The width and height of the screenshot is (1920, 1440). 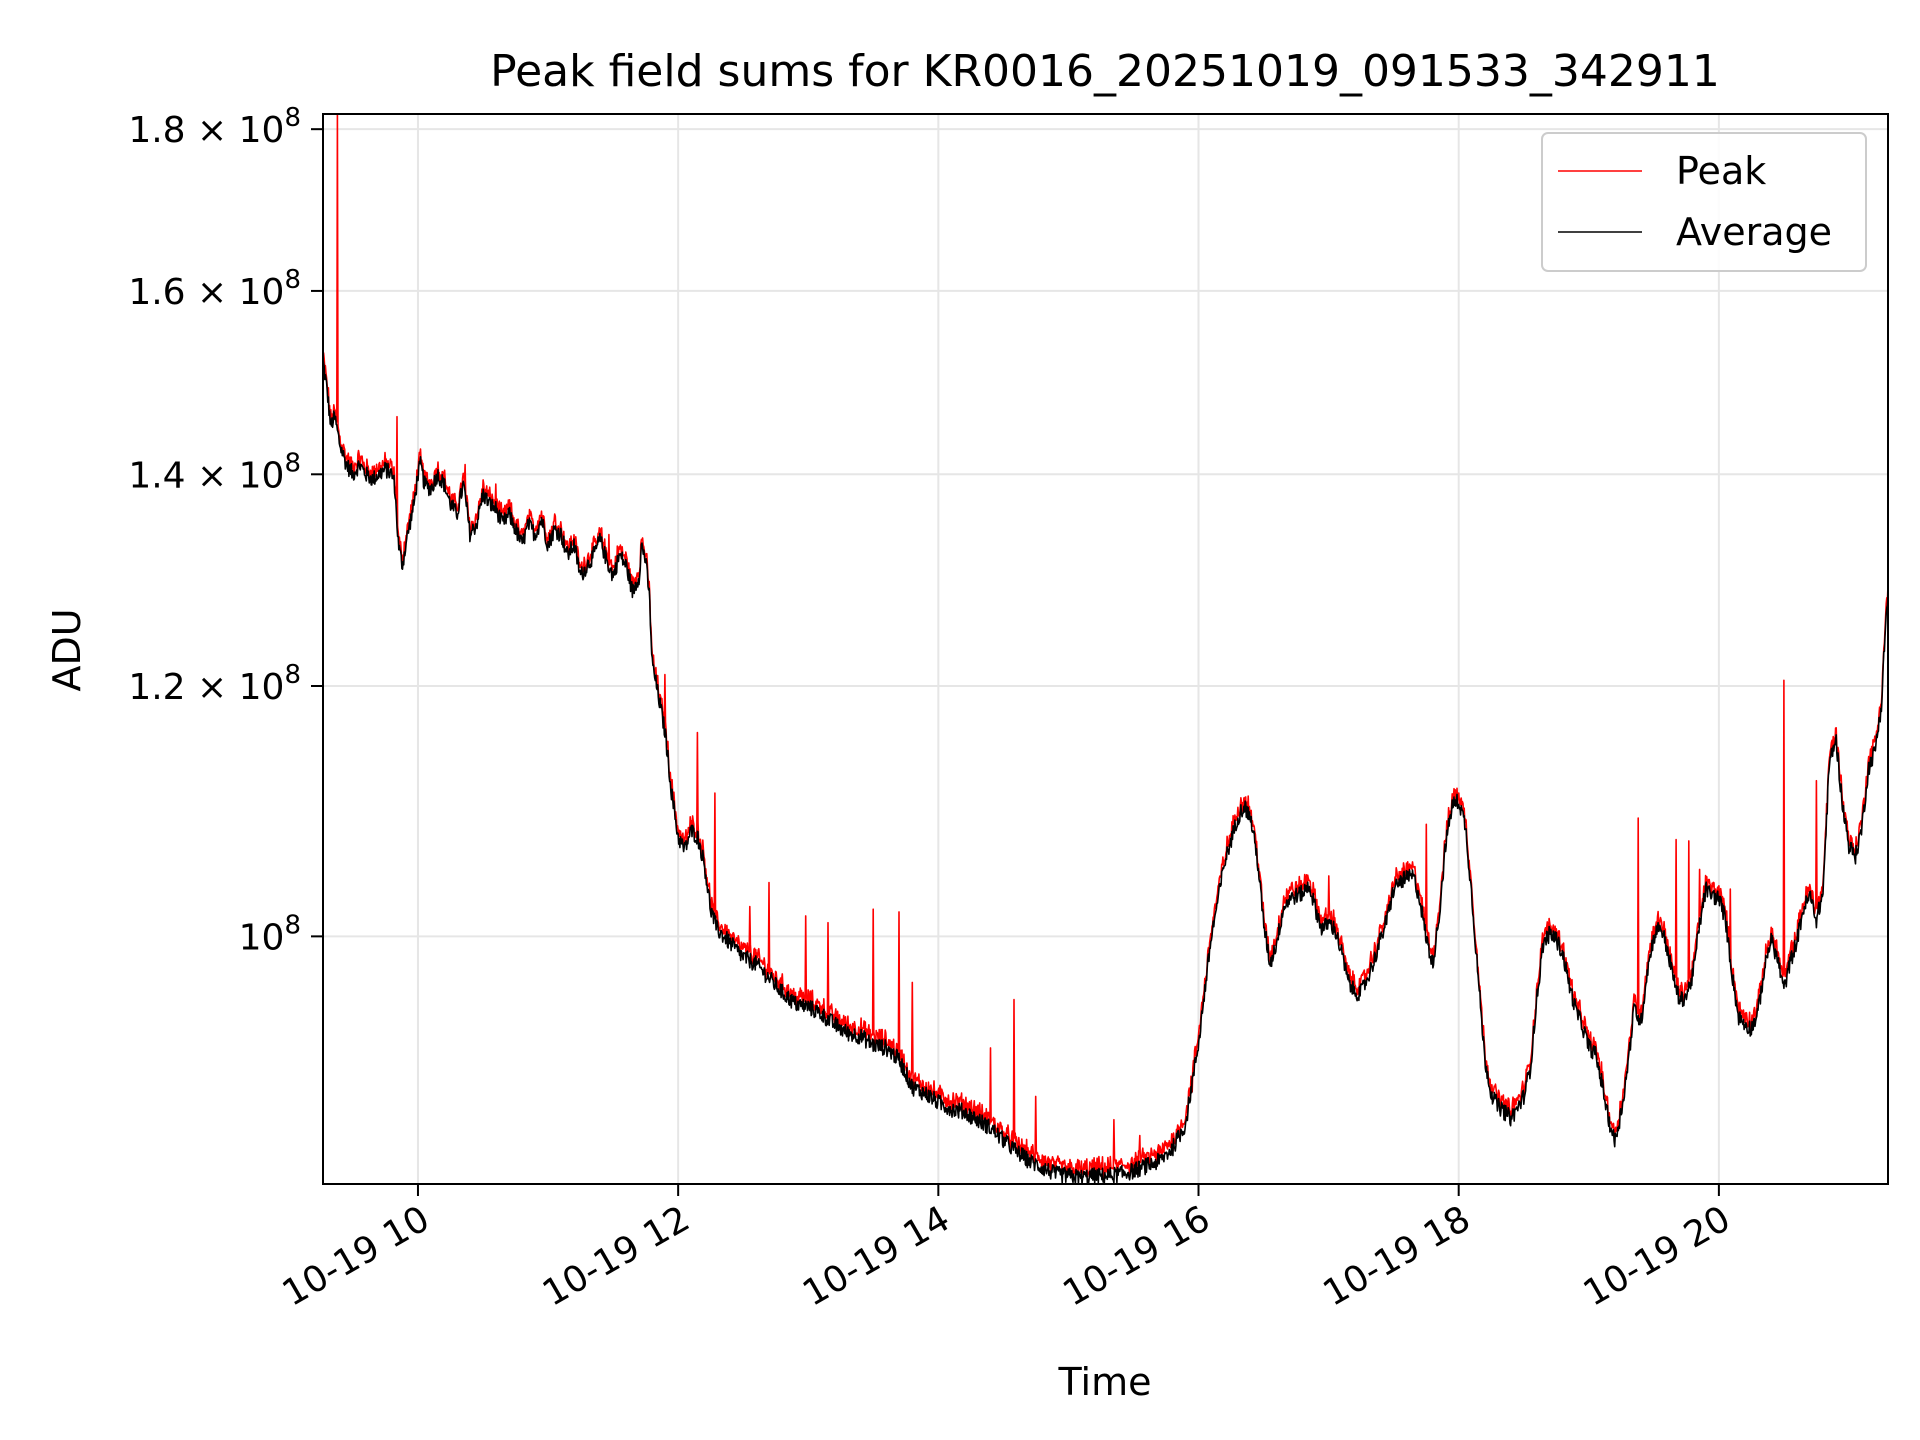 What do you see at coordinates (225, 530) in the screenshot?
I see `y-axis: 108 1.2 × 108 1.4 × 108 1.6 × 108 1.8 × 108` at bounding box center [225, 530].